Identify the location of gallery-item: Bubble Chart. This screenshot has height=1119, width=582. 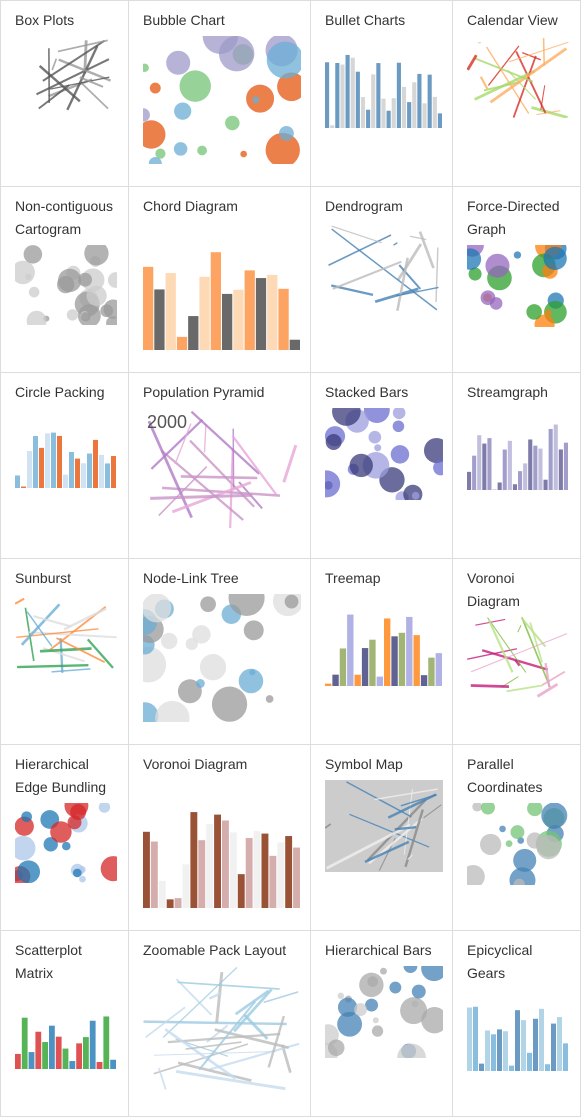
(220, 94).